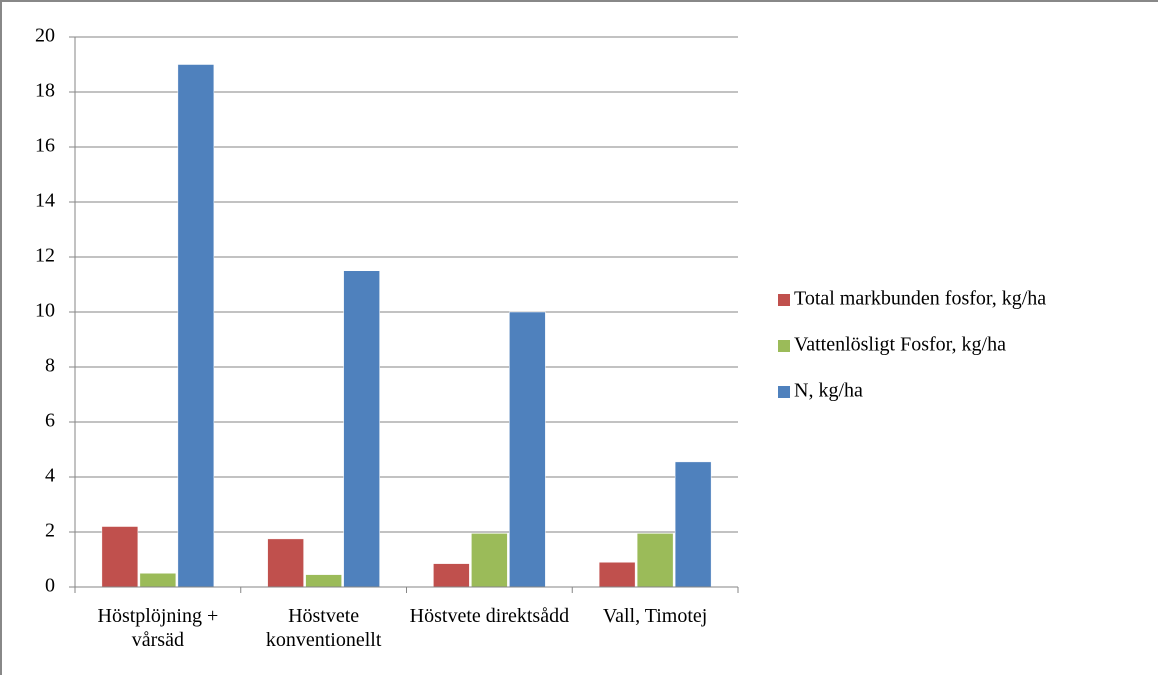 This screenshot has width=1158, height=675. I want to click on y-tick-label: 4, so click(50, 476).